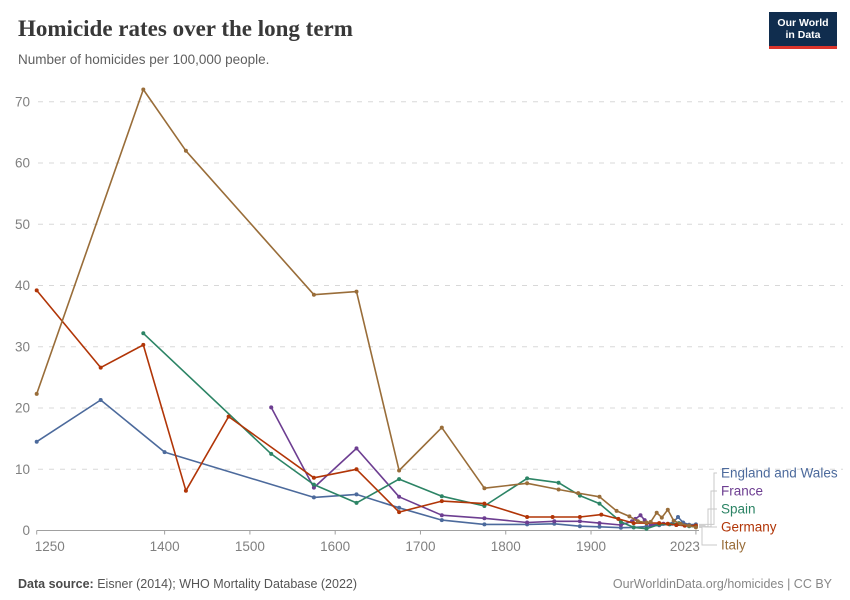 This screenshot has width=850, height=600. Describe the element at coordinates (599, 496) in the screenshot. I see `data-point-italy-1910` at that location.